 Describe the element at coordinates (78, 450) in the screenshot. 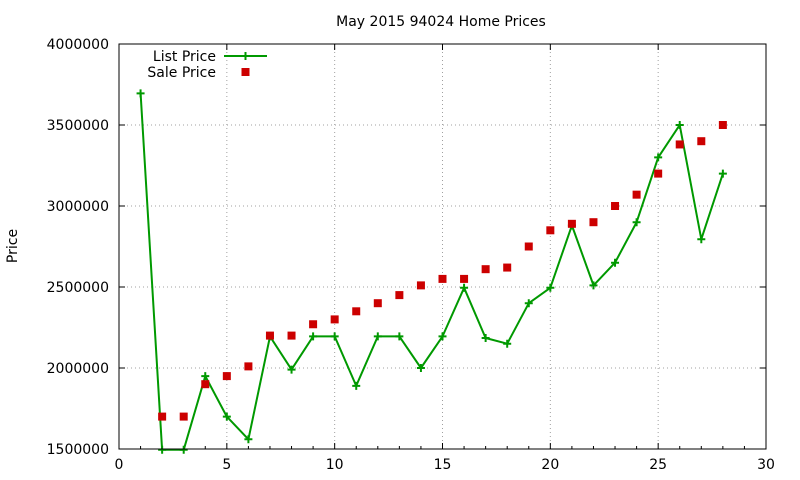

I see `y-tick-label: 1500000` at that location.